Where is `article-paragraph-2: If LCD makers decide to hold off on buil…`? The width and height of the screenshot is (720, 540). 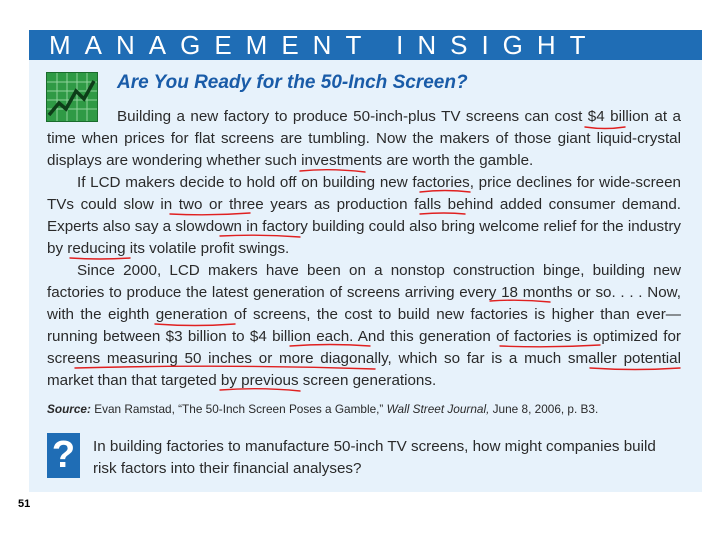
article-paragraph-2: If LCD makers decide to hold off on buil… is located at coordinates (364, 215).